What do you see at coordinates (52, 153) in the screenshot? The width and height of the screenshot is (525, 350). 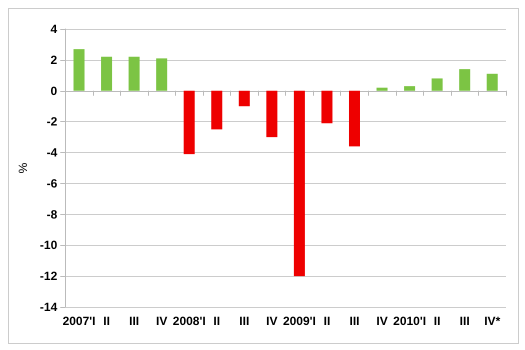 I see `y-tick-label: -4` at bounding box center [52, 153].